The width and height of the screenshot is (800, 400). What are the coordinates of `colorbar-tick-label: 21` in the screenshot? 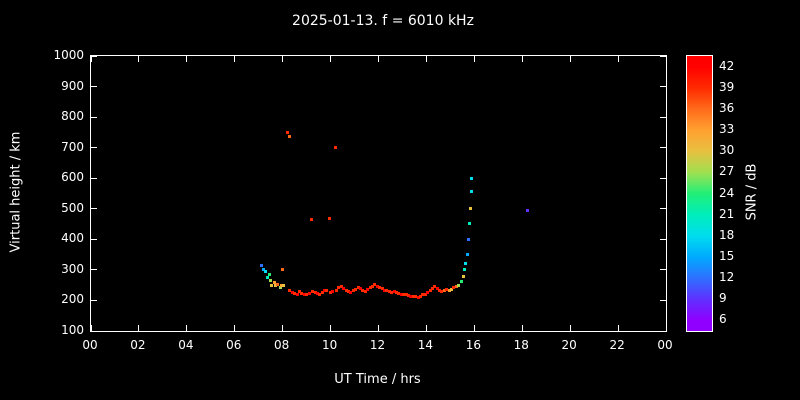 It's located at (727, 213).